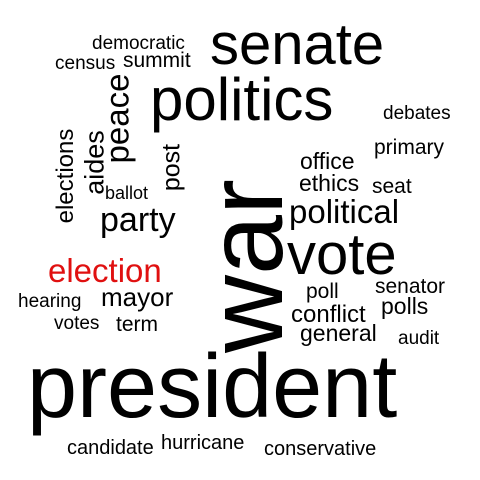  What do you see at coordinates (127, 193) in the screenshot?
I see `word-ballot: ballot` at bounding box center [127, 193].